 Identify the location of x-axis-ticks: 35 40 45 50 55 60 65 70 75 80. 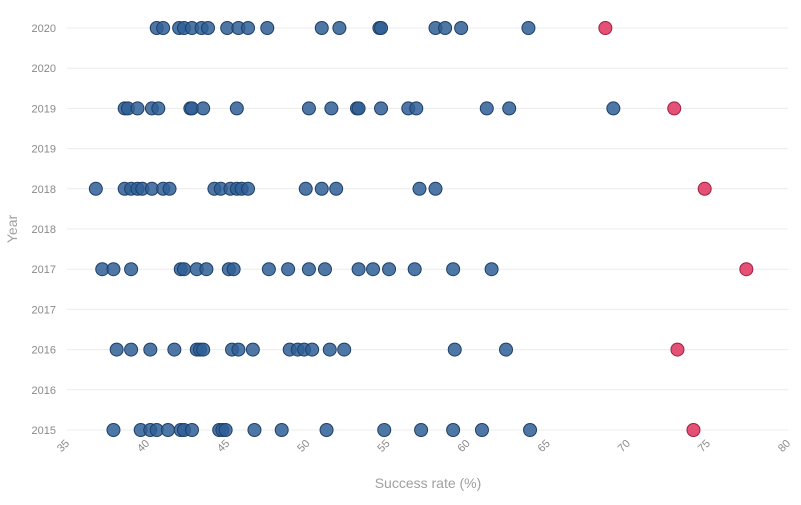
(424, 446).